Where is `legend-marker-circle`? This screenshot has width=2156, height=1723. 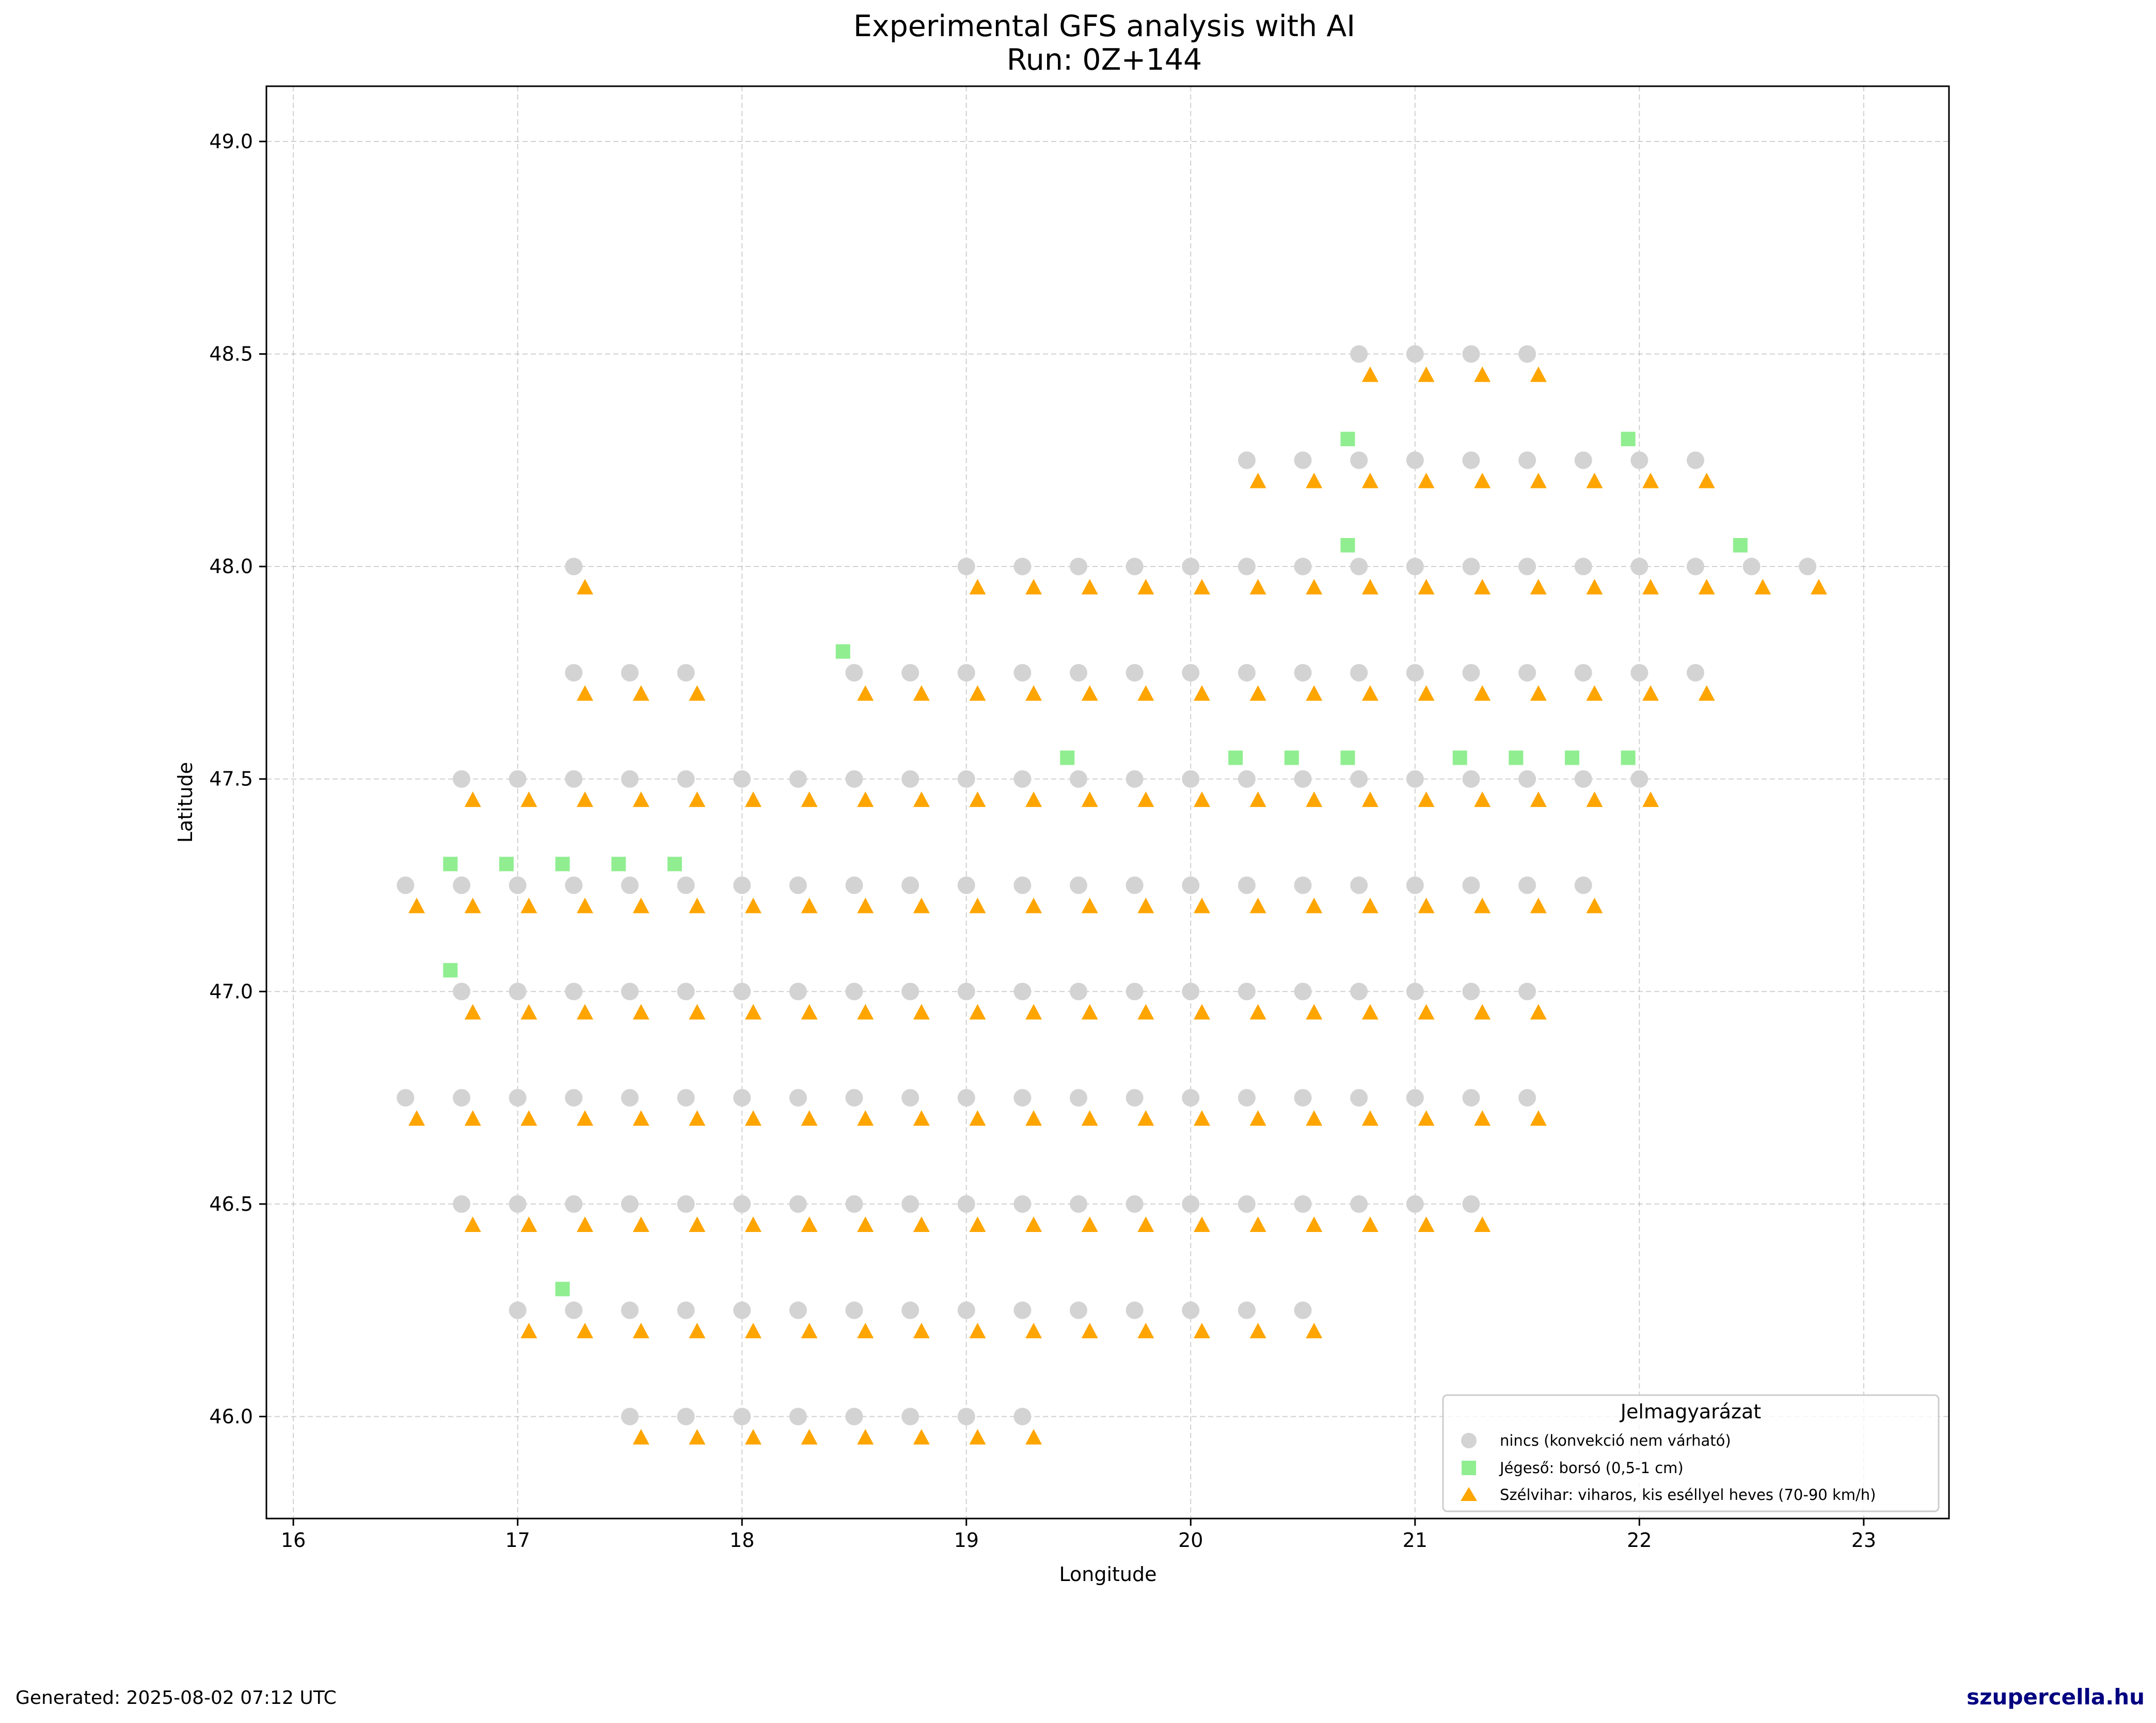
legend-marker-circle is located at coordinates (1469, 1440).